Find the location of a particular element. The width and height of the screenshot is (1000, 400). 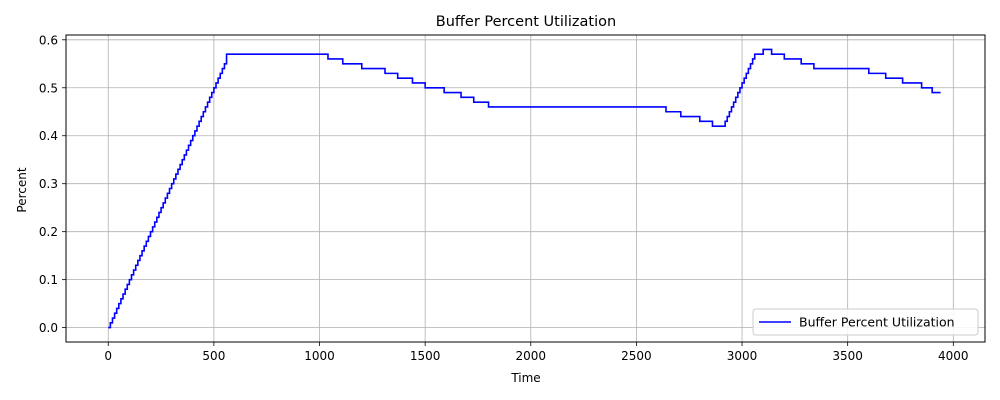

x-tick-label: 1500 is located at coordinates (425, 356).